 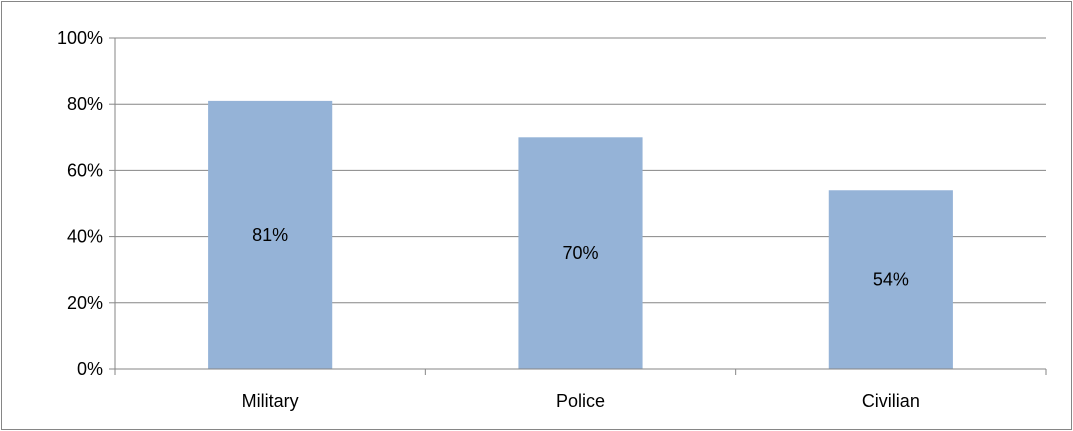 I want to click on x-tick-label-military: Military, so click(x=270, y=401).